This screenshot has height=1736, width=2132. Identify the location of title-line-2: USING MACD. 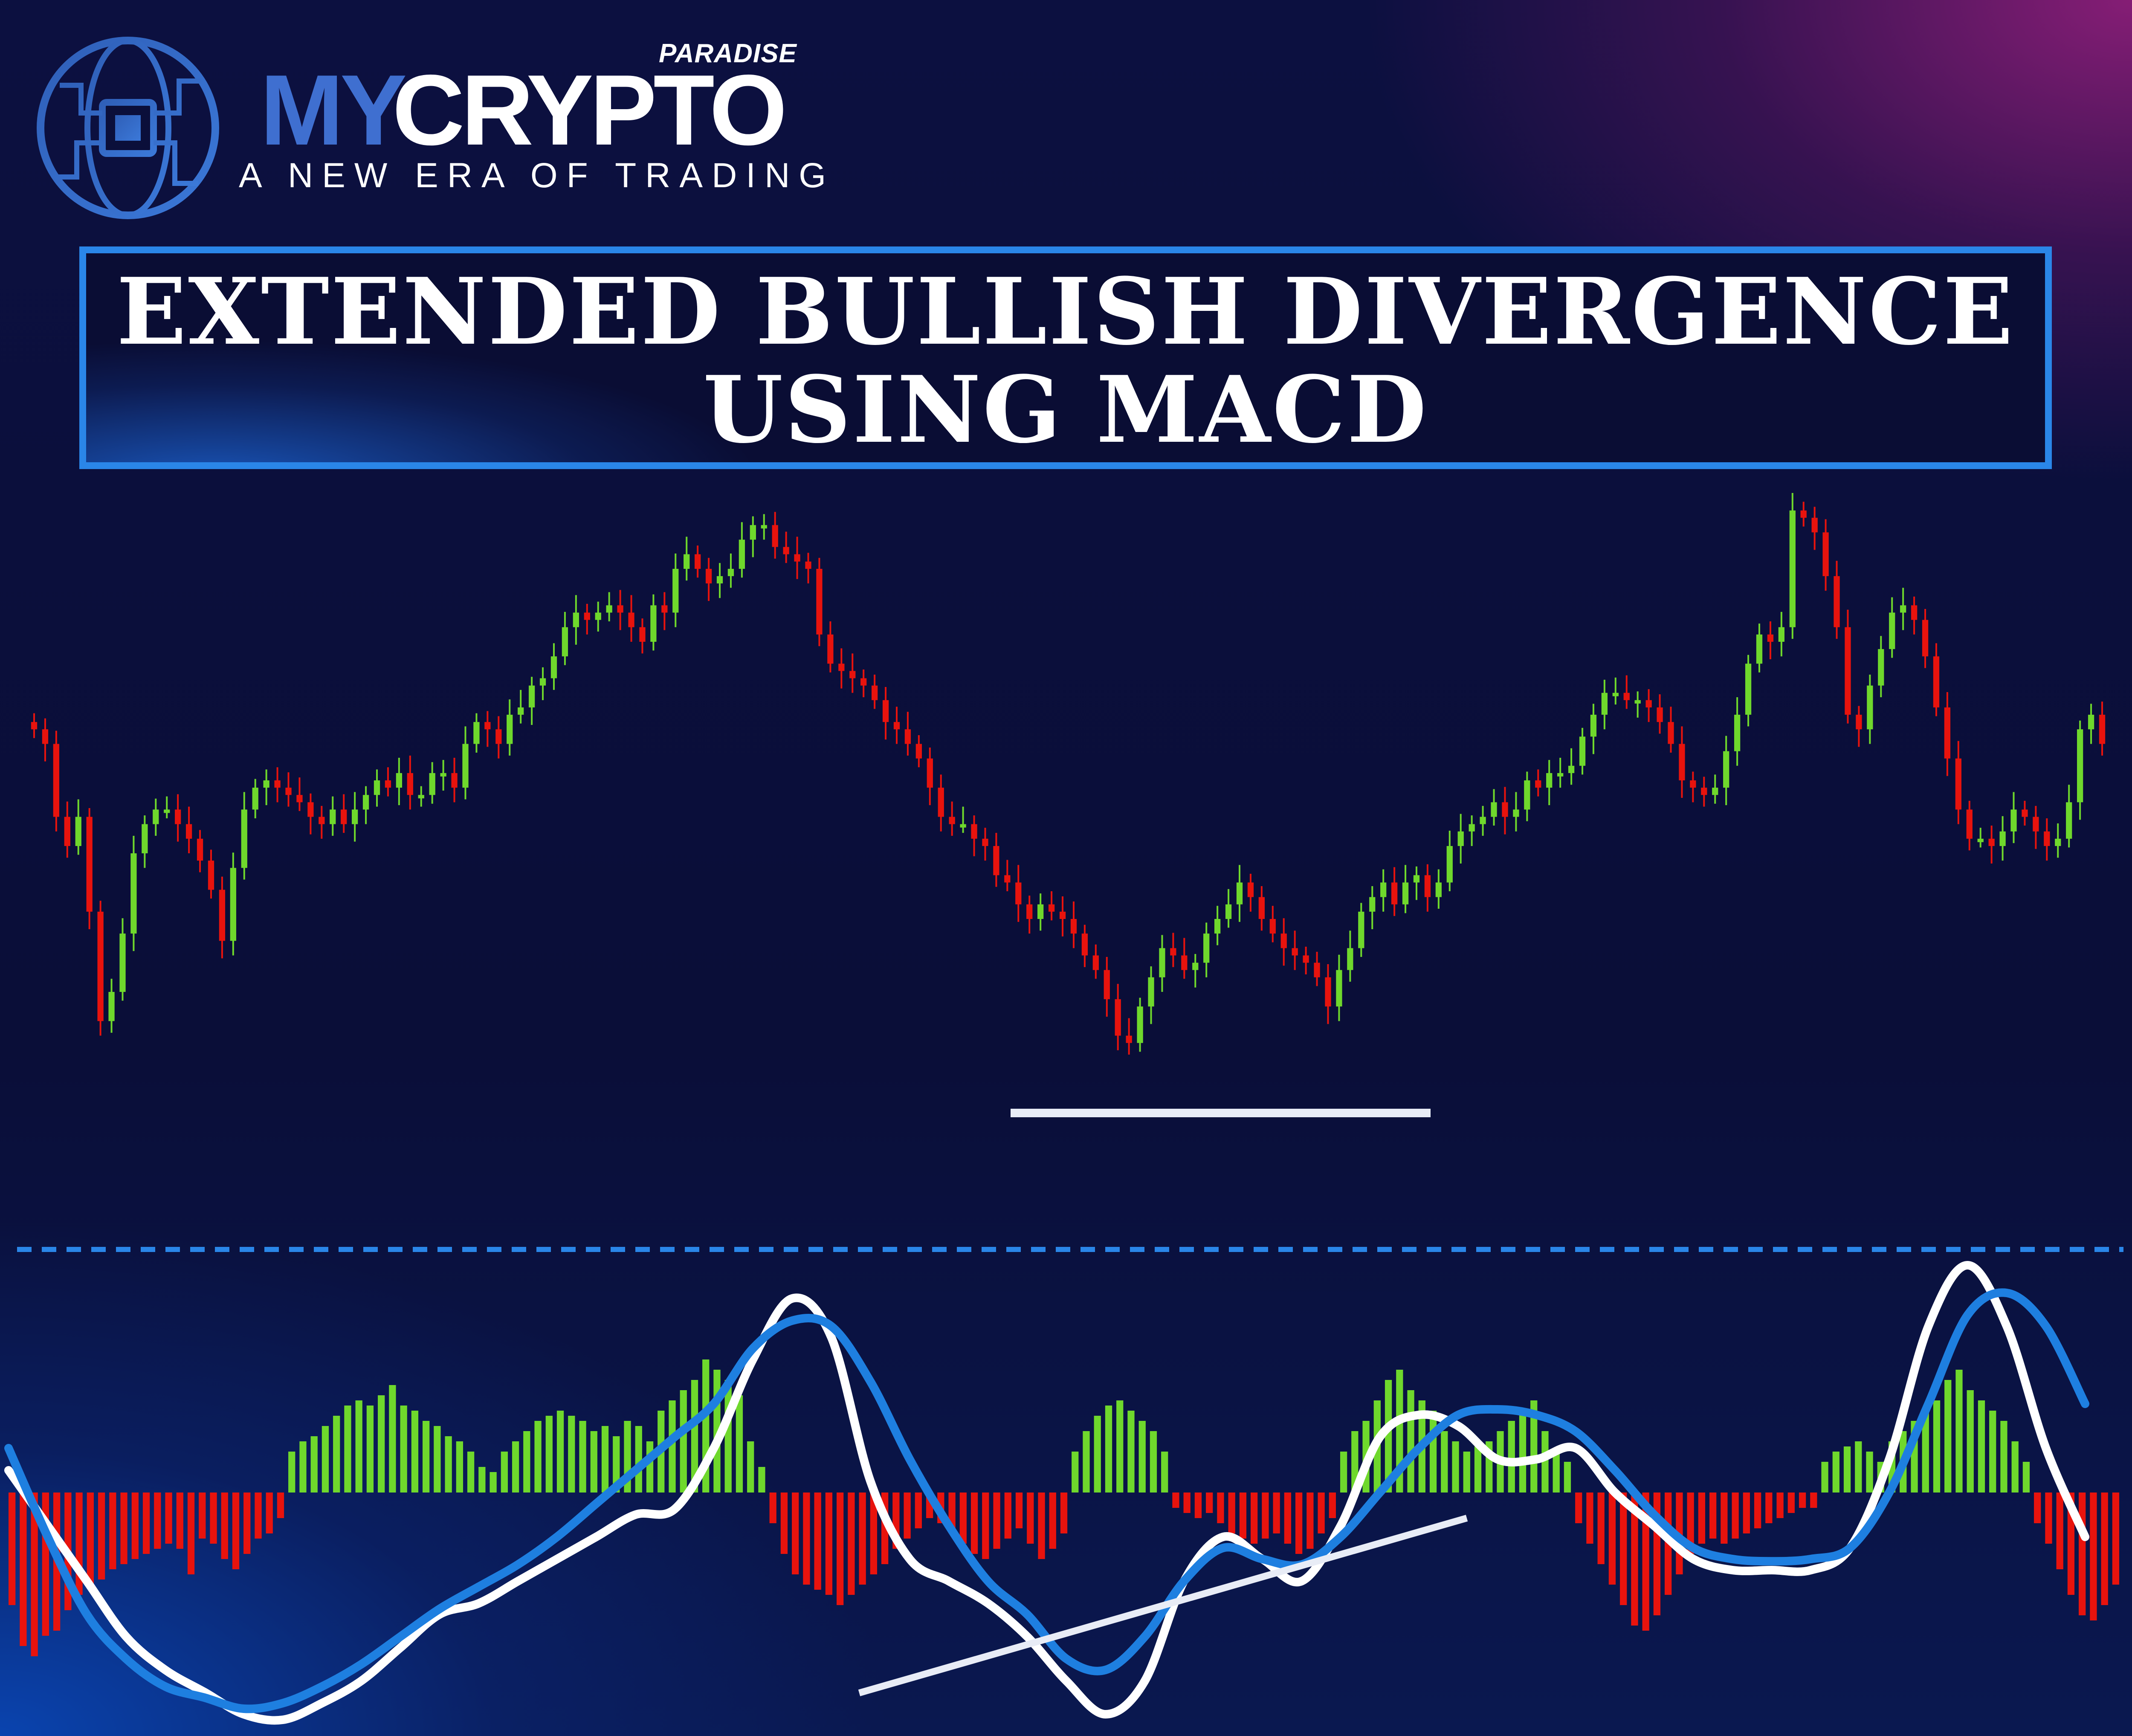
(1065, 410).